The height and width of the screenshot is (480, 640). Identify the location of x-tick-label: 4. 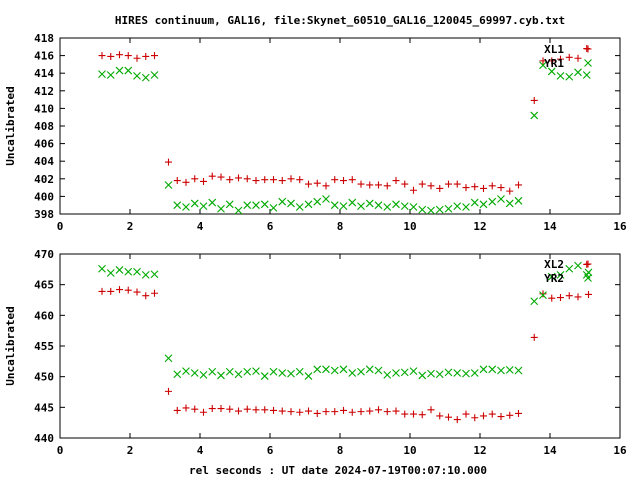
(200, 450).